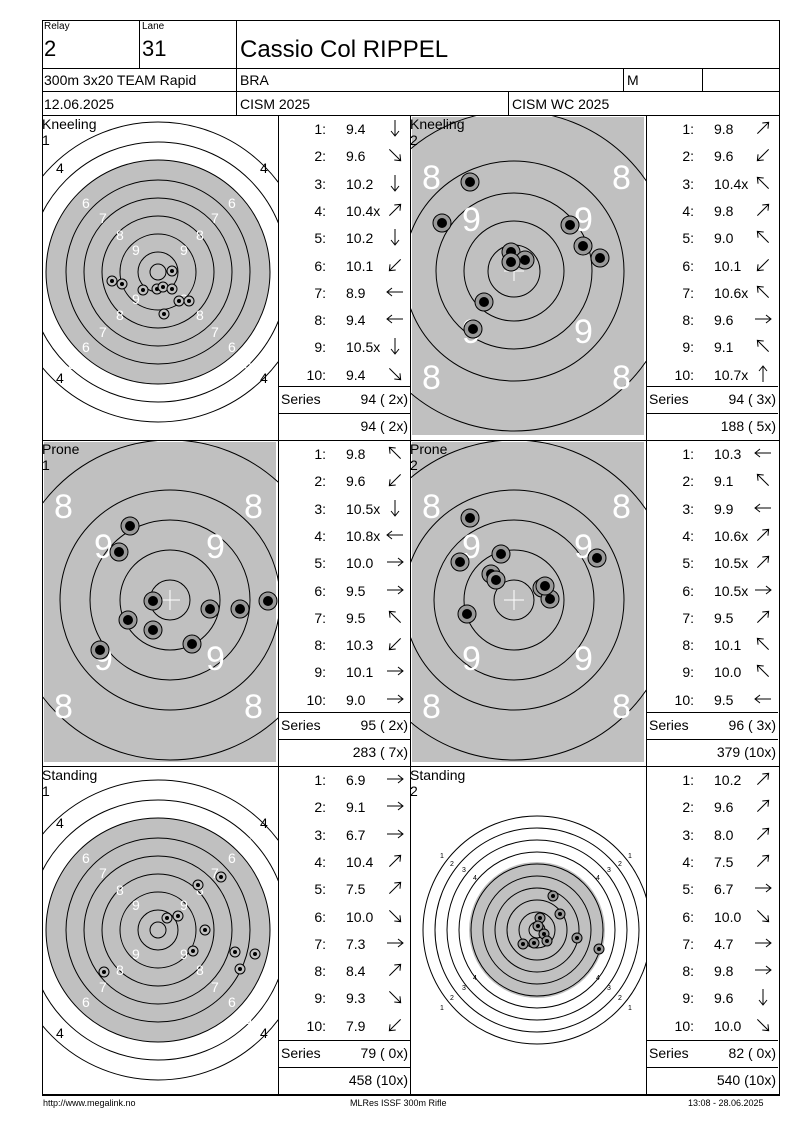 The width and height of the screenshot is (800, 1130). What do you see at coordinates (346, 949) in the screenshot?
I see `shot-row: 7: 7.3` at bounding box center [346, 949].